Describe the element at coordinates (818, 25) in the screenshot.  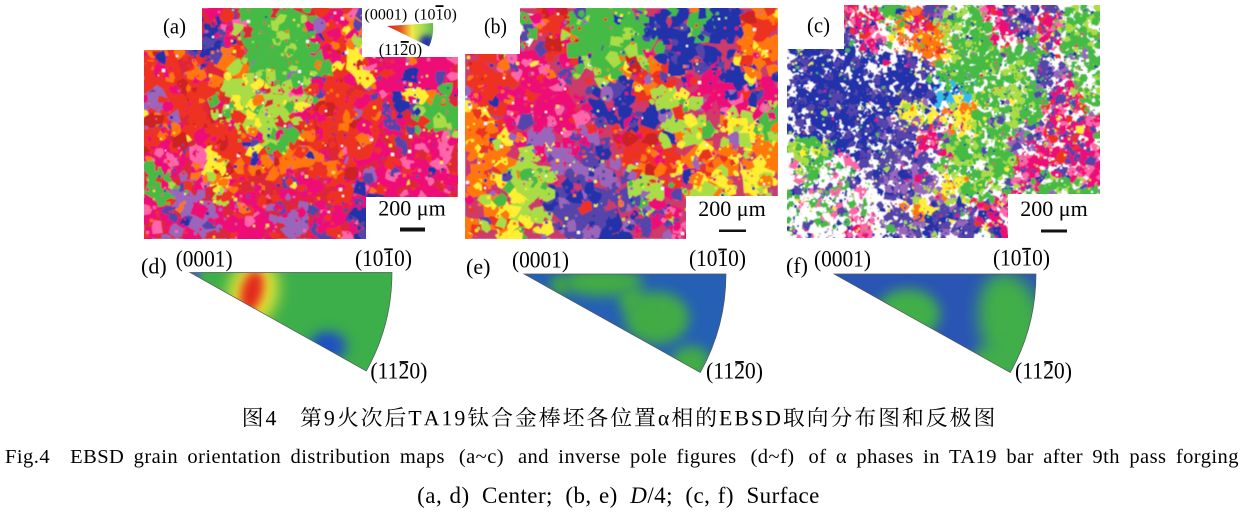
I see `svg-text: (c)` at that location.